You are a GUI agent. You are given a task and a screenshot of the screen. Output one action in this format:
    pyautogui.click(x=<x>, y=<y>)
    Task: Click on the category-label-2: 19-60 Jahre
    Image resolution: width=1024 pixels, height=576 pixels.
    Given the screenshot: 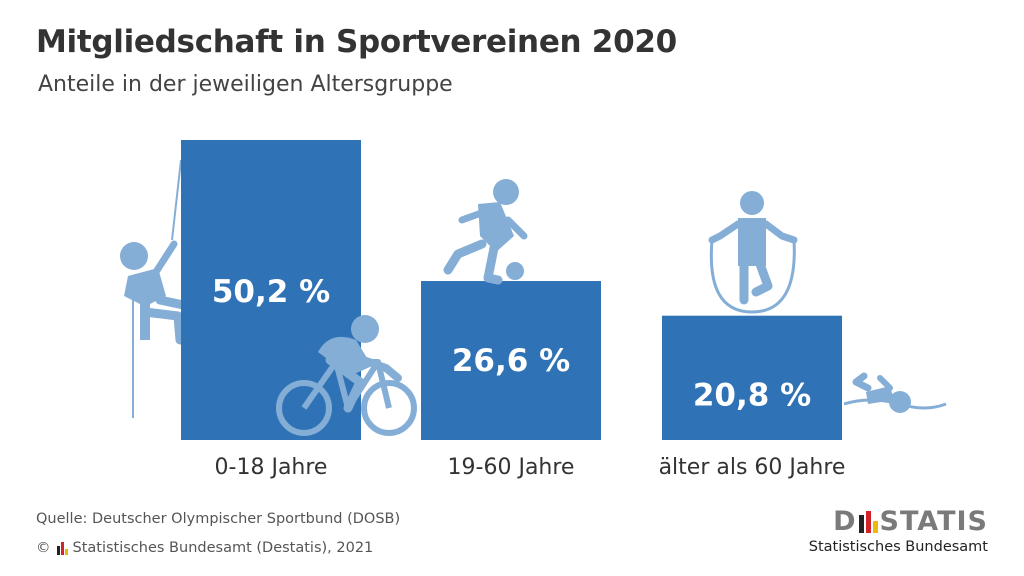 What is the action you would take?
    pyautogui.click(x=511, y=467)
    